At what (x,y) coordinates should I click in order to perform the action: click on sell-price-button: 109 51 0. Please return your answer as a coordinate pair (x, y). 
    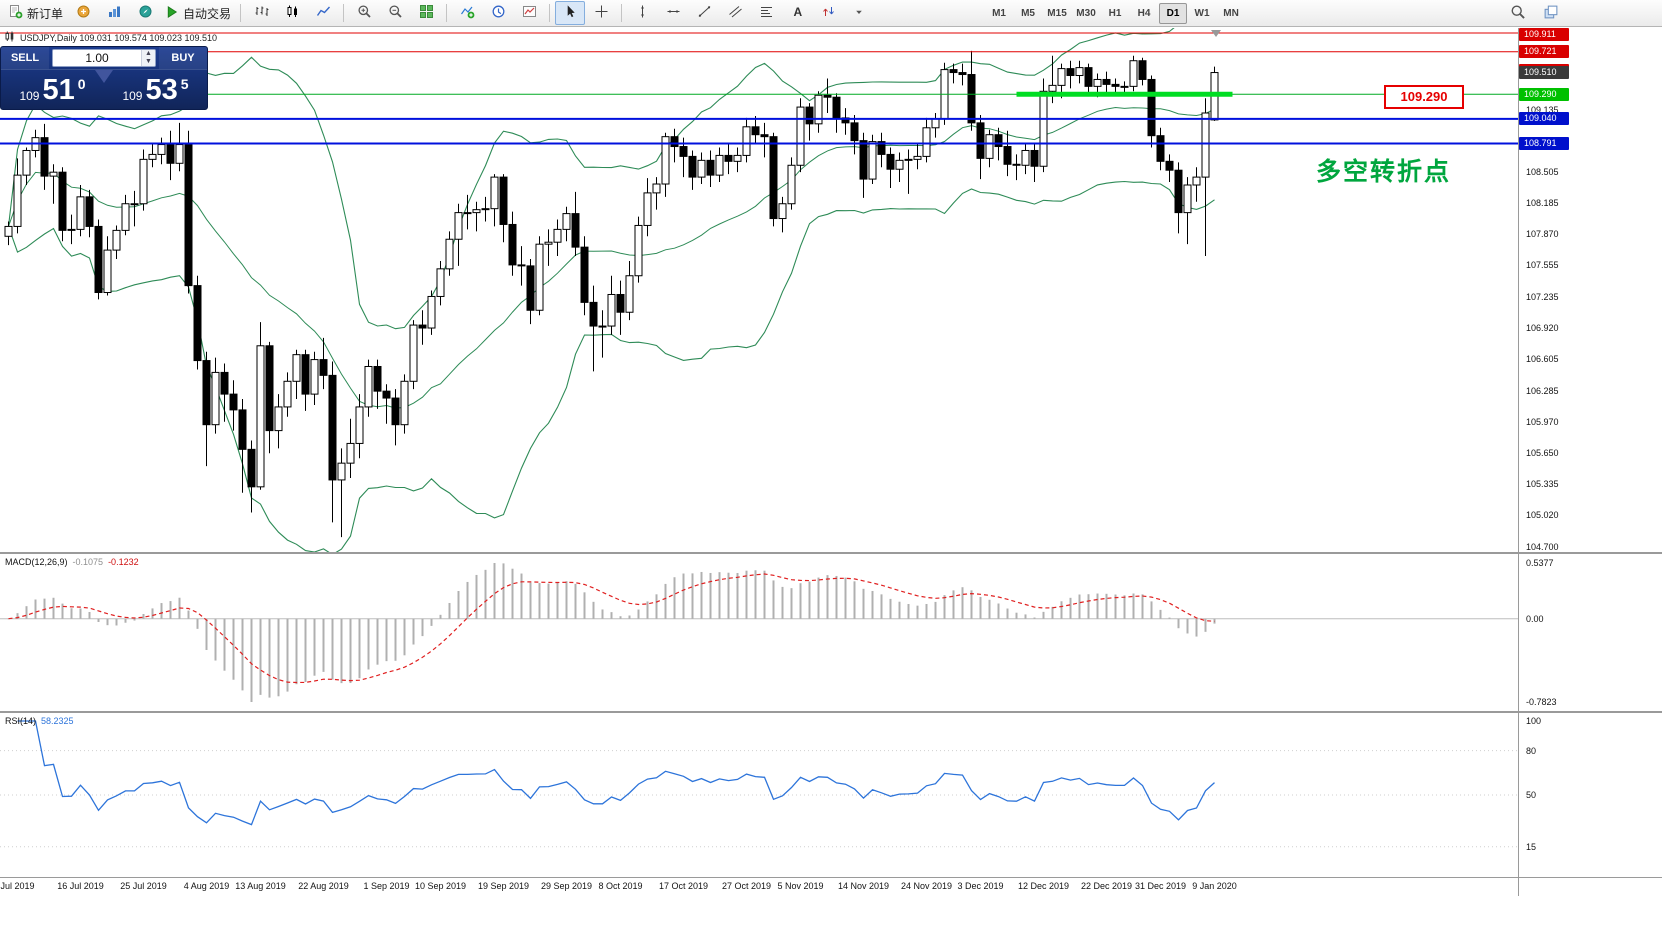
    Looking at the image, I should click on (52, 89).